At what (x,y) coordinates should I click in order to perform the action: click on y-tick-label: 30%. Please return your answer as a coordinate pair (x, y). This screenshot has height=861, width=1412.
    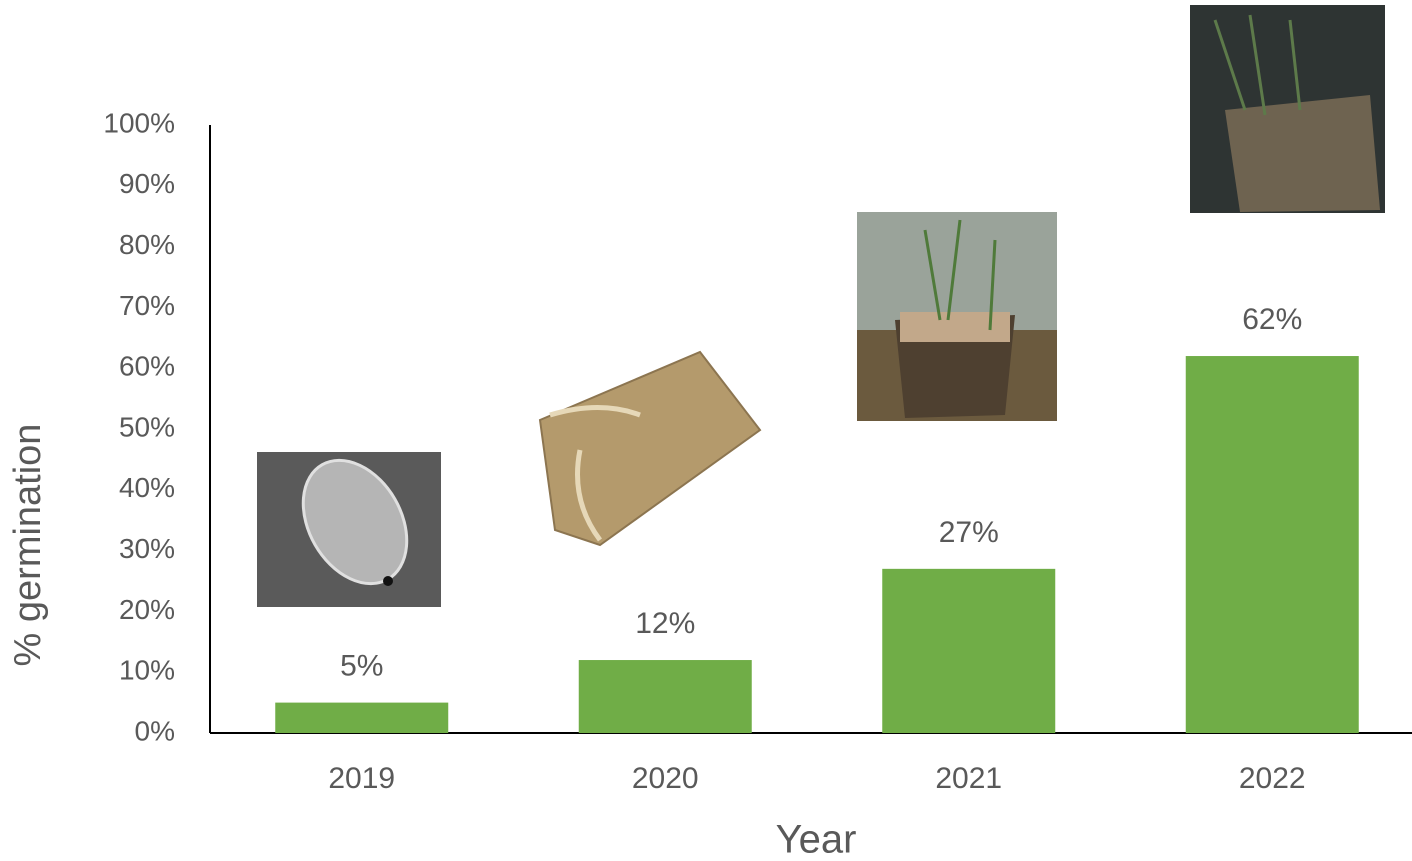
    Looking at the image, I should click on (147, 548).